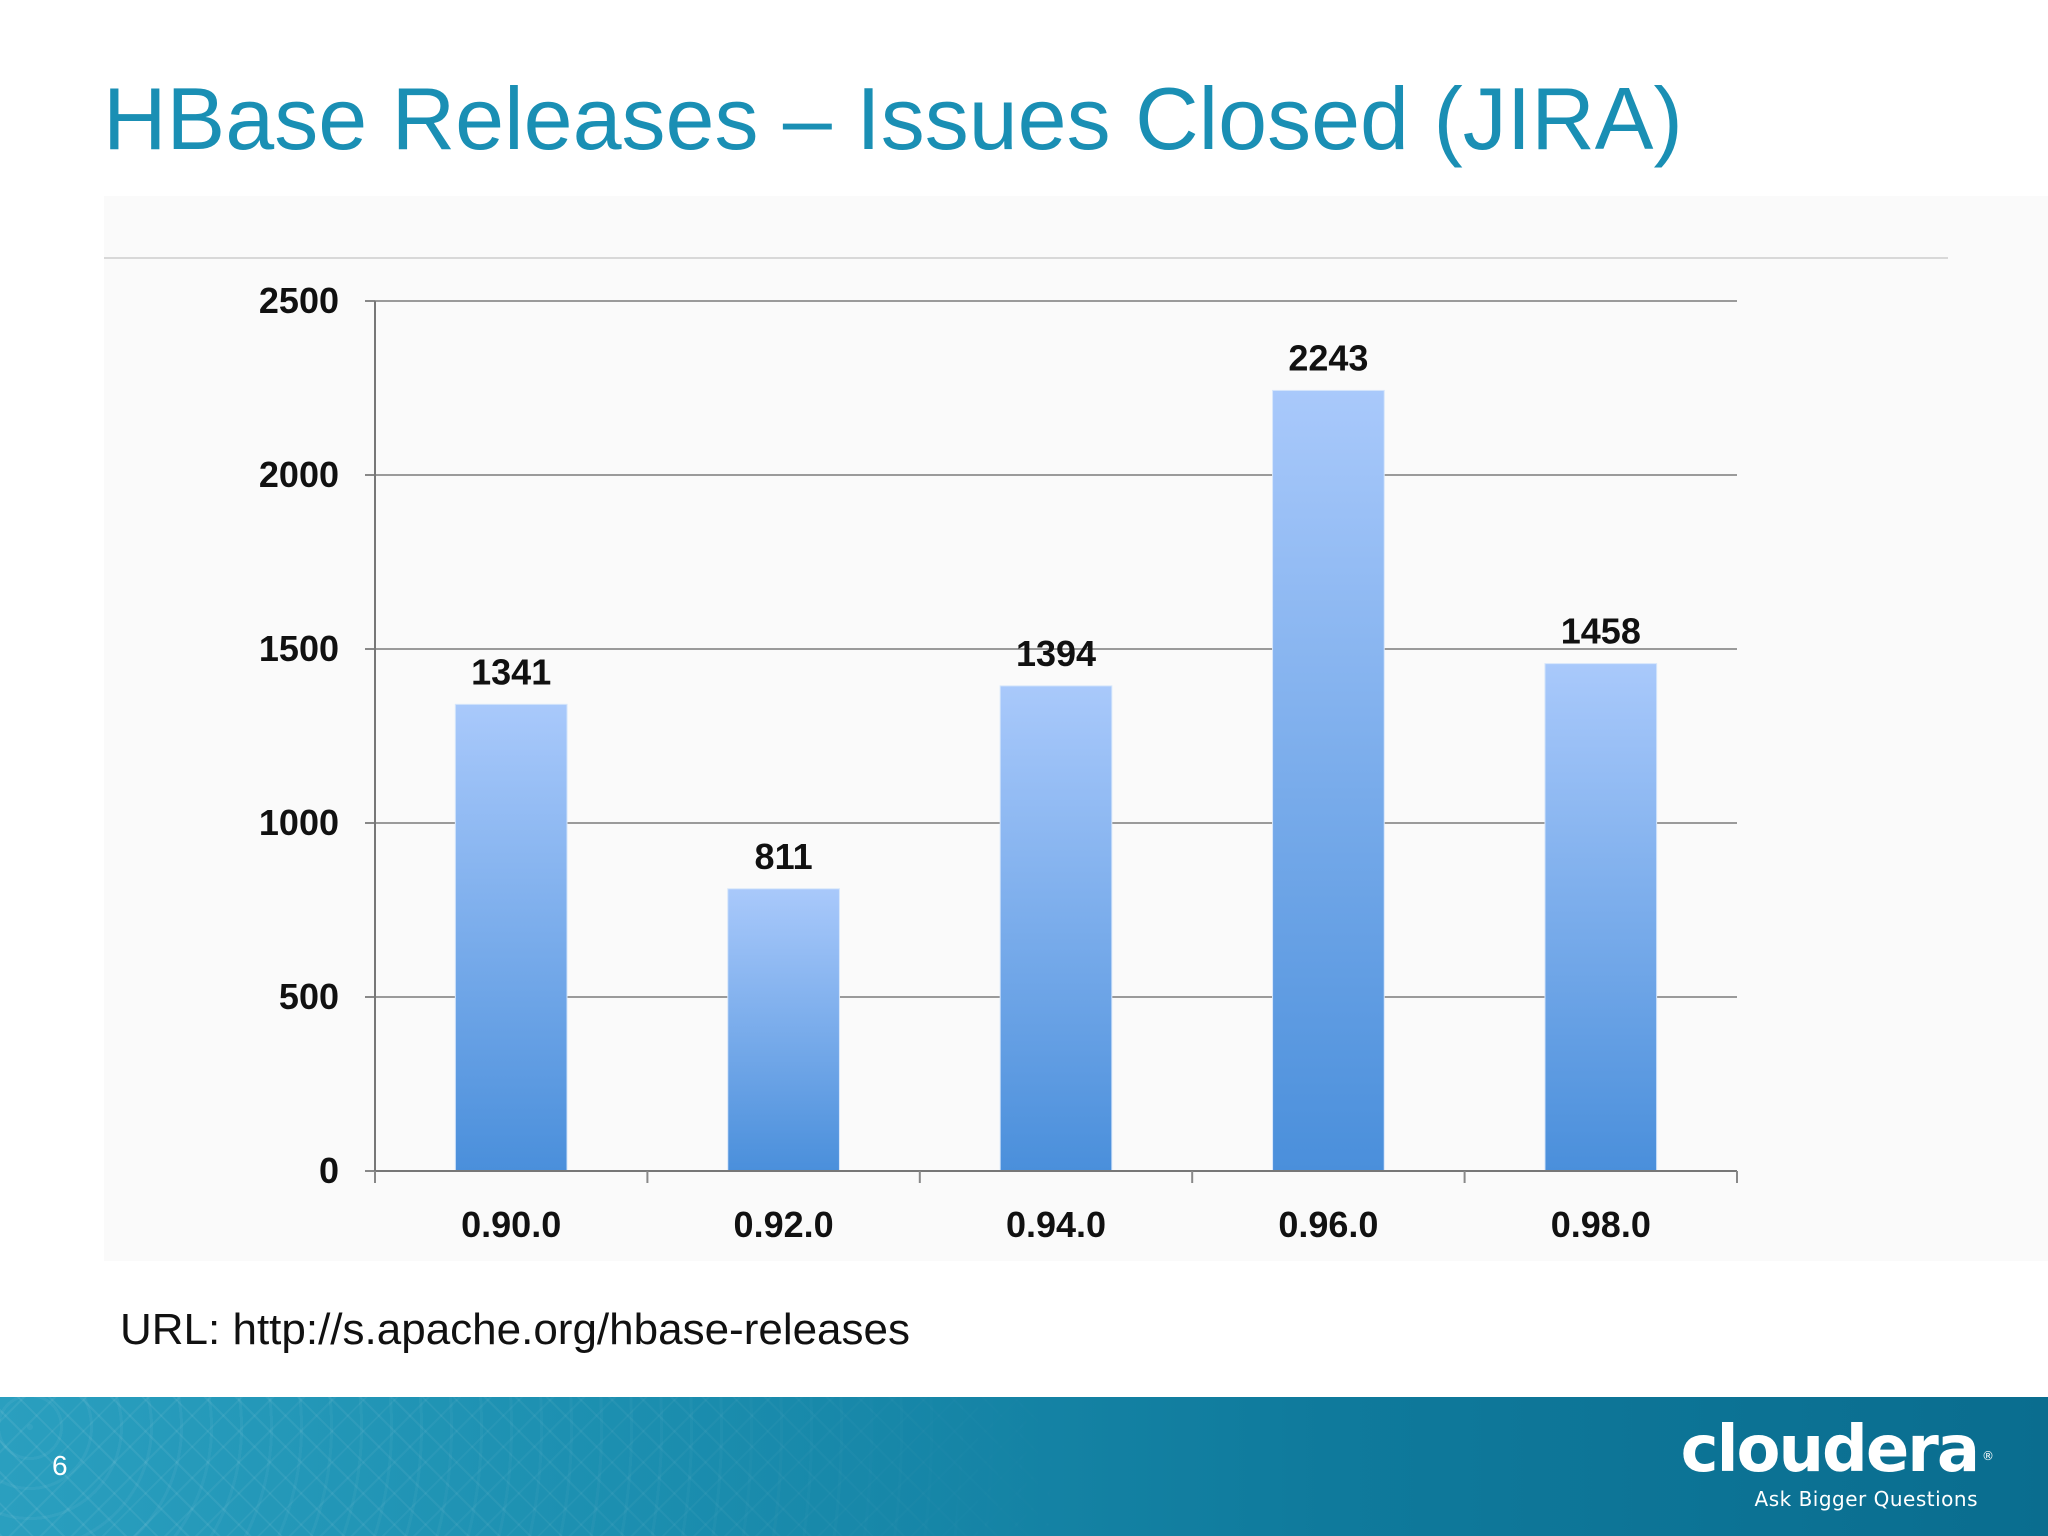 Image resolution: width=2048 pixels, height=1536 pixels. Describe the element at coordinates (299, 474) in the screenshot. I see `y-tick-label: 2000` at that location.